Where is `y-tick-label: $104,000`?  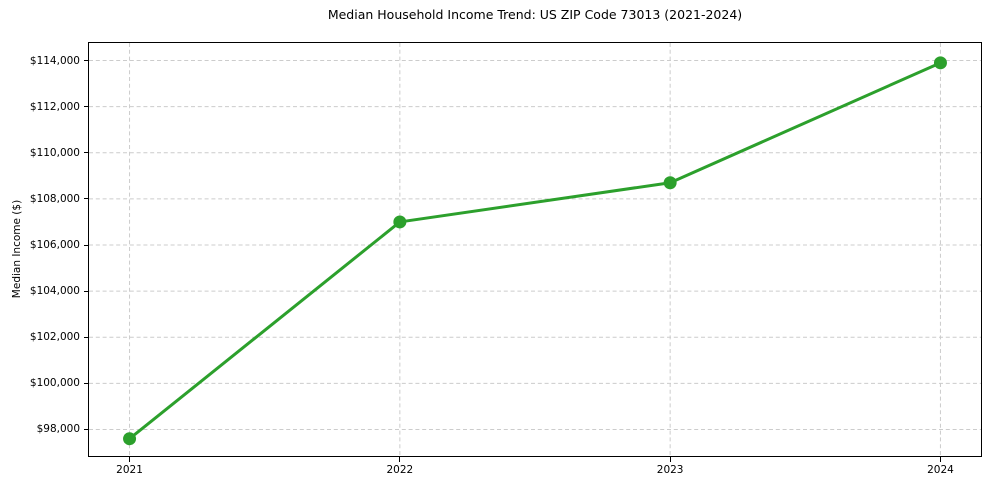
y-tick-label: $104,000 is located at coordinates (54, 291).